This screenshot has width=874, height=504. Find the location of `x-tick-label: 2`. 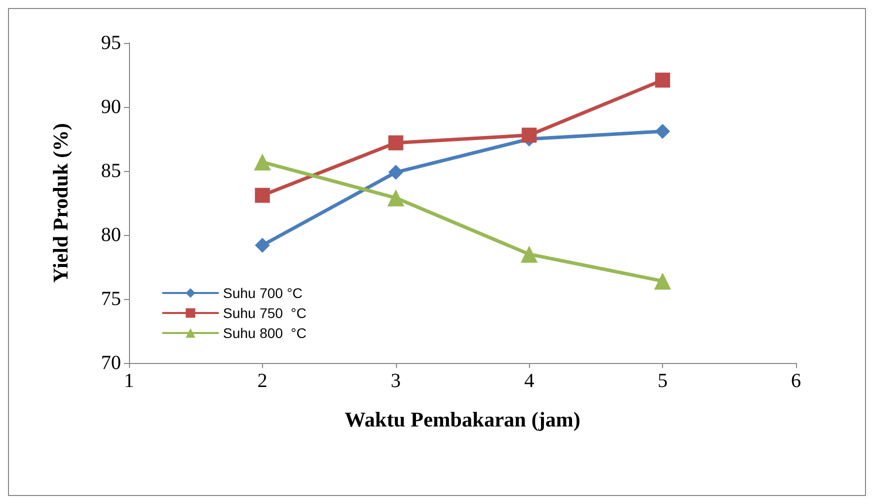

x-tick-label: 2 is located at coordinates (262, 381).